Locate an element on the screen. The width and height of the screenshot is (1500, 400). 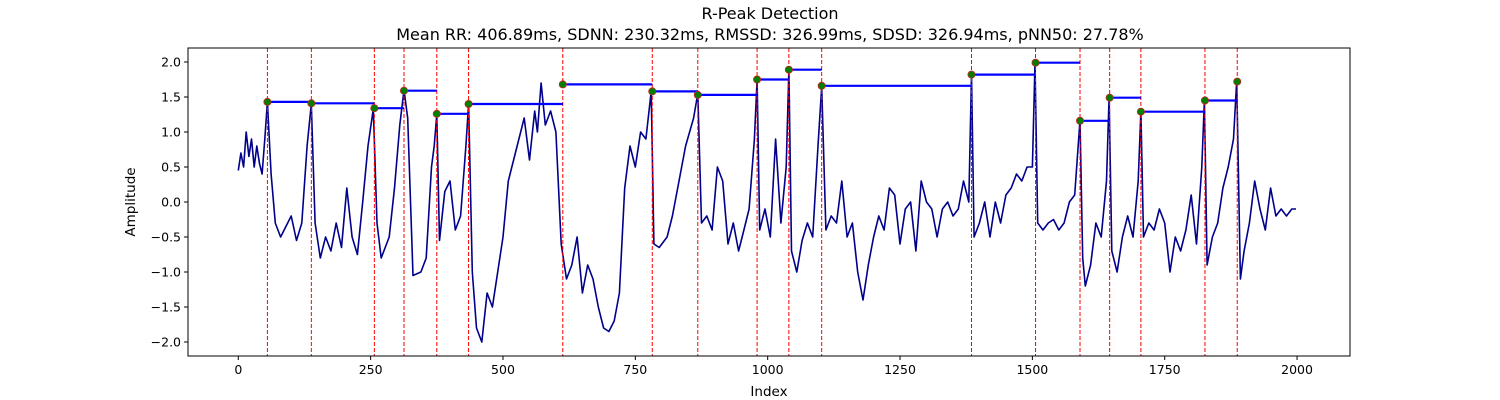
x-tick-label-7: 1750 is located at coordinates (1165, 369).